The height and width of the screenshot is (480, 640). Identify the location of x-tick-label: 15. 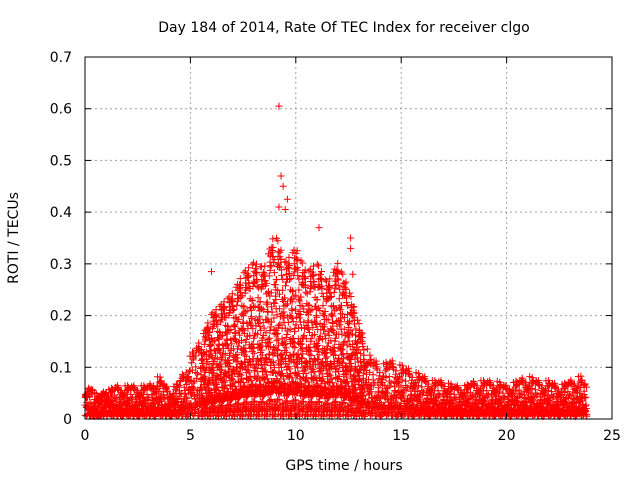
(401, 436).